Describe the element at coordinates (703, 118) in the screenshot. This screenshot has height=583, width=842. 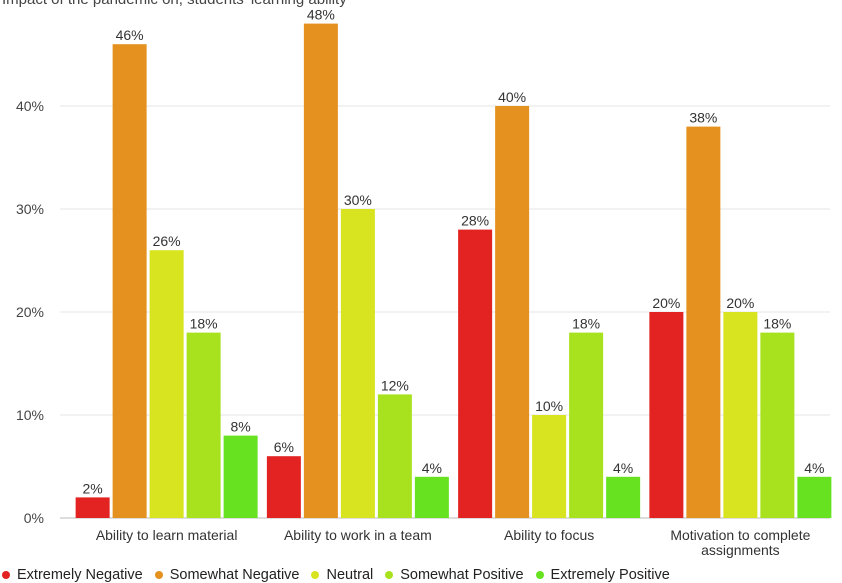
I see `data-label: 38%` at that location.